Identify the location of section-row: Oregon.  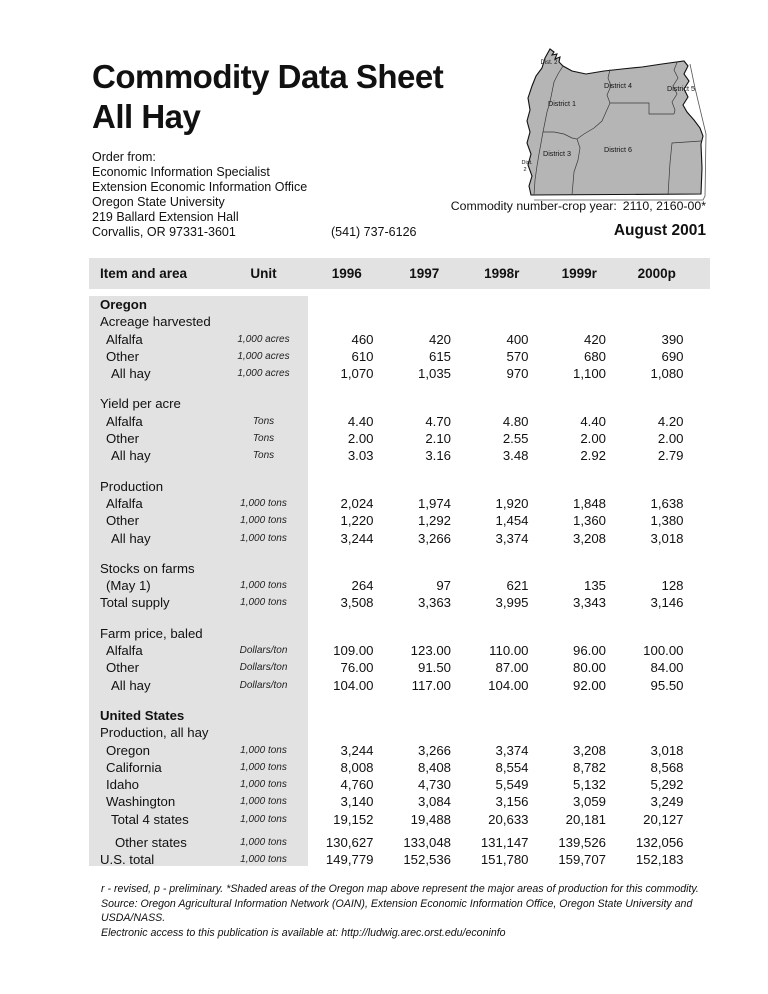
(399, 304).